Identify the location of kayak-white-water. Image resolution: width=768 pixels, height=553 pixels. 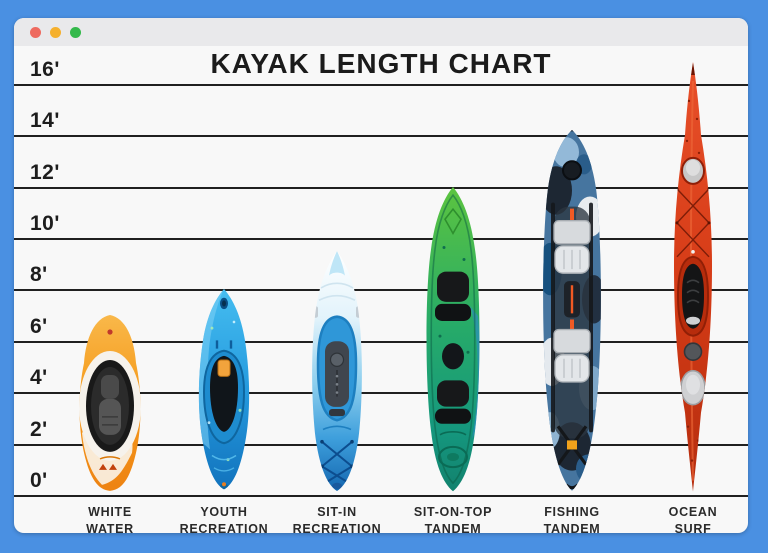
(110, 403).